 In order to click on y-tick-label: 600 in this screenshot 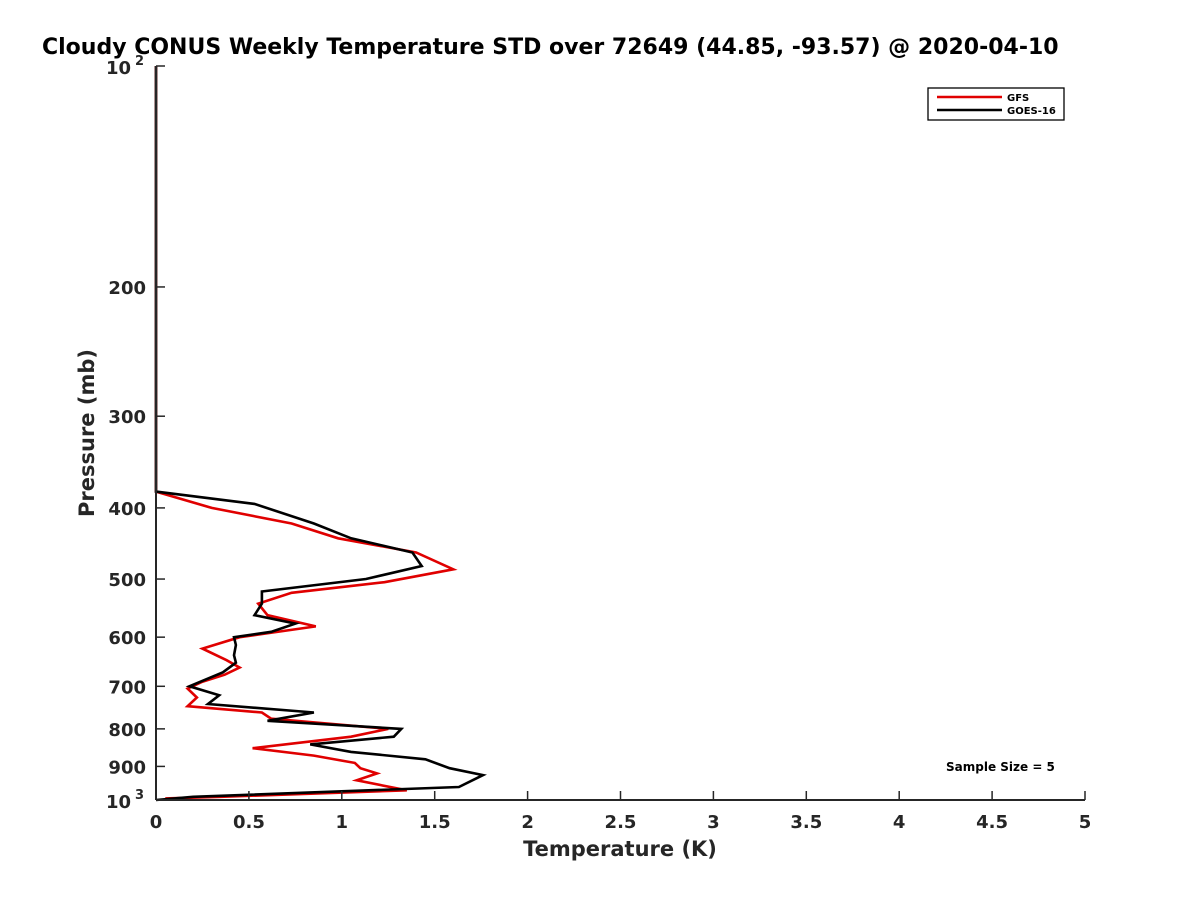, I will do `click(127, 638)`.